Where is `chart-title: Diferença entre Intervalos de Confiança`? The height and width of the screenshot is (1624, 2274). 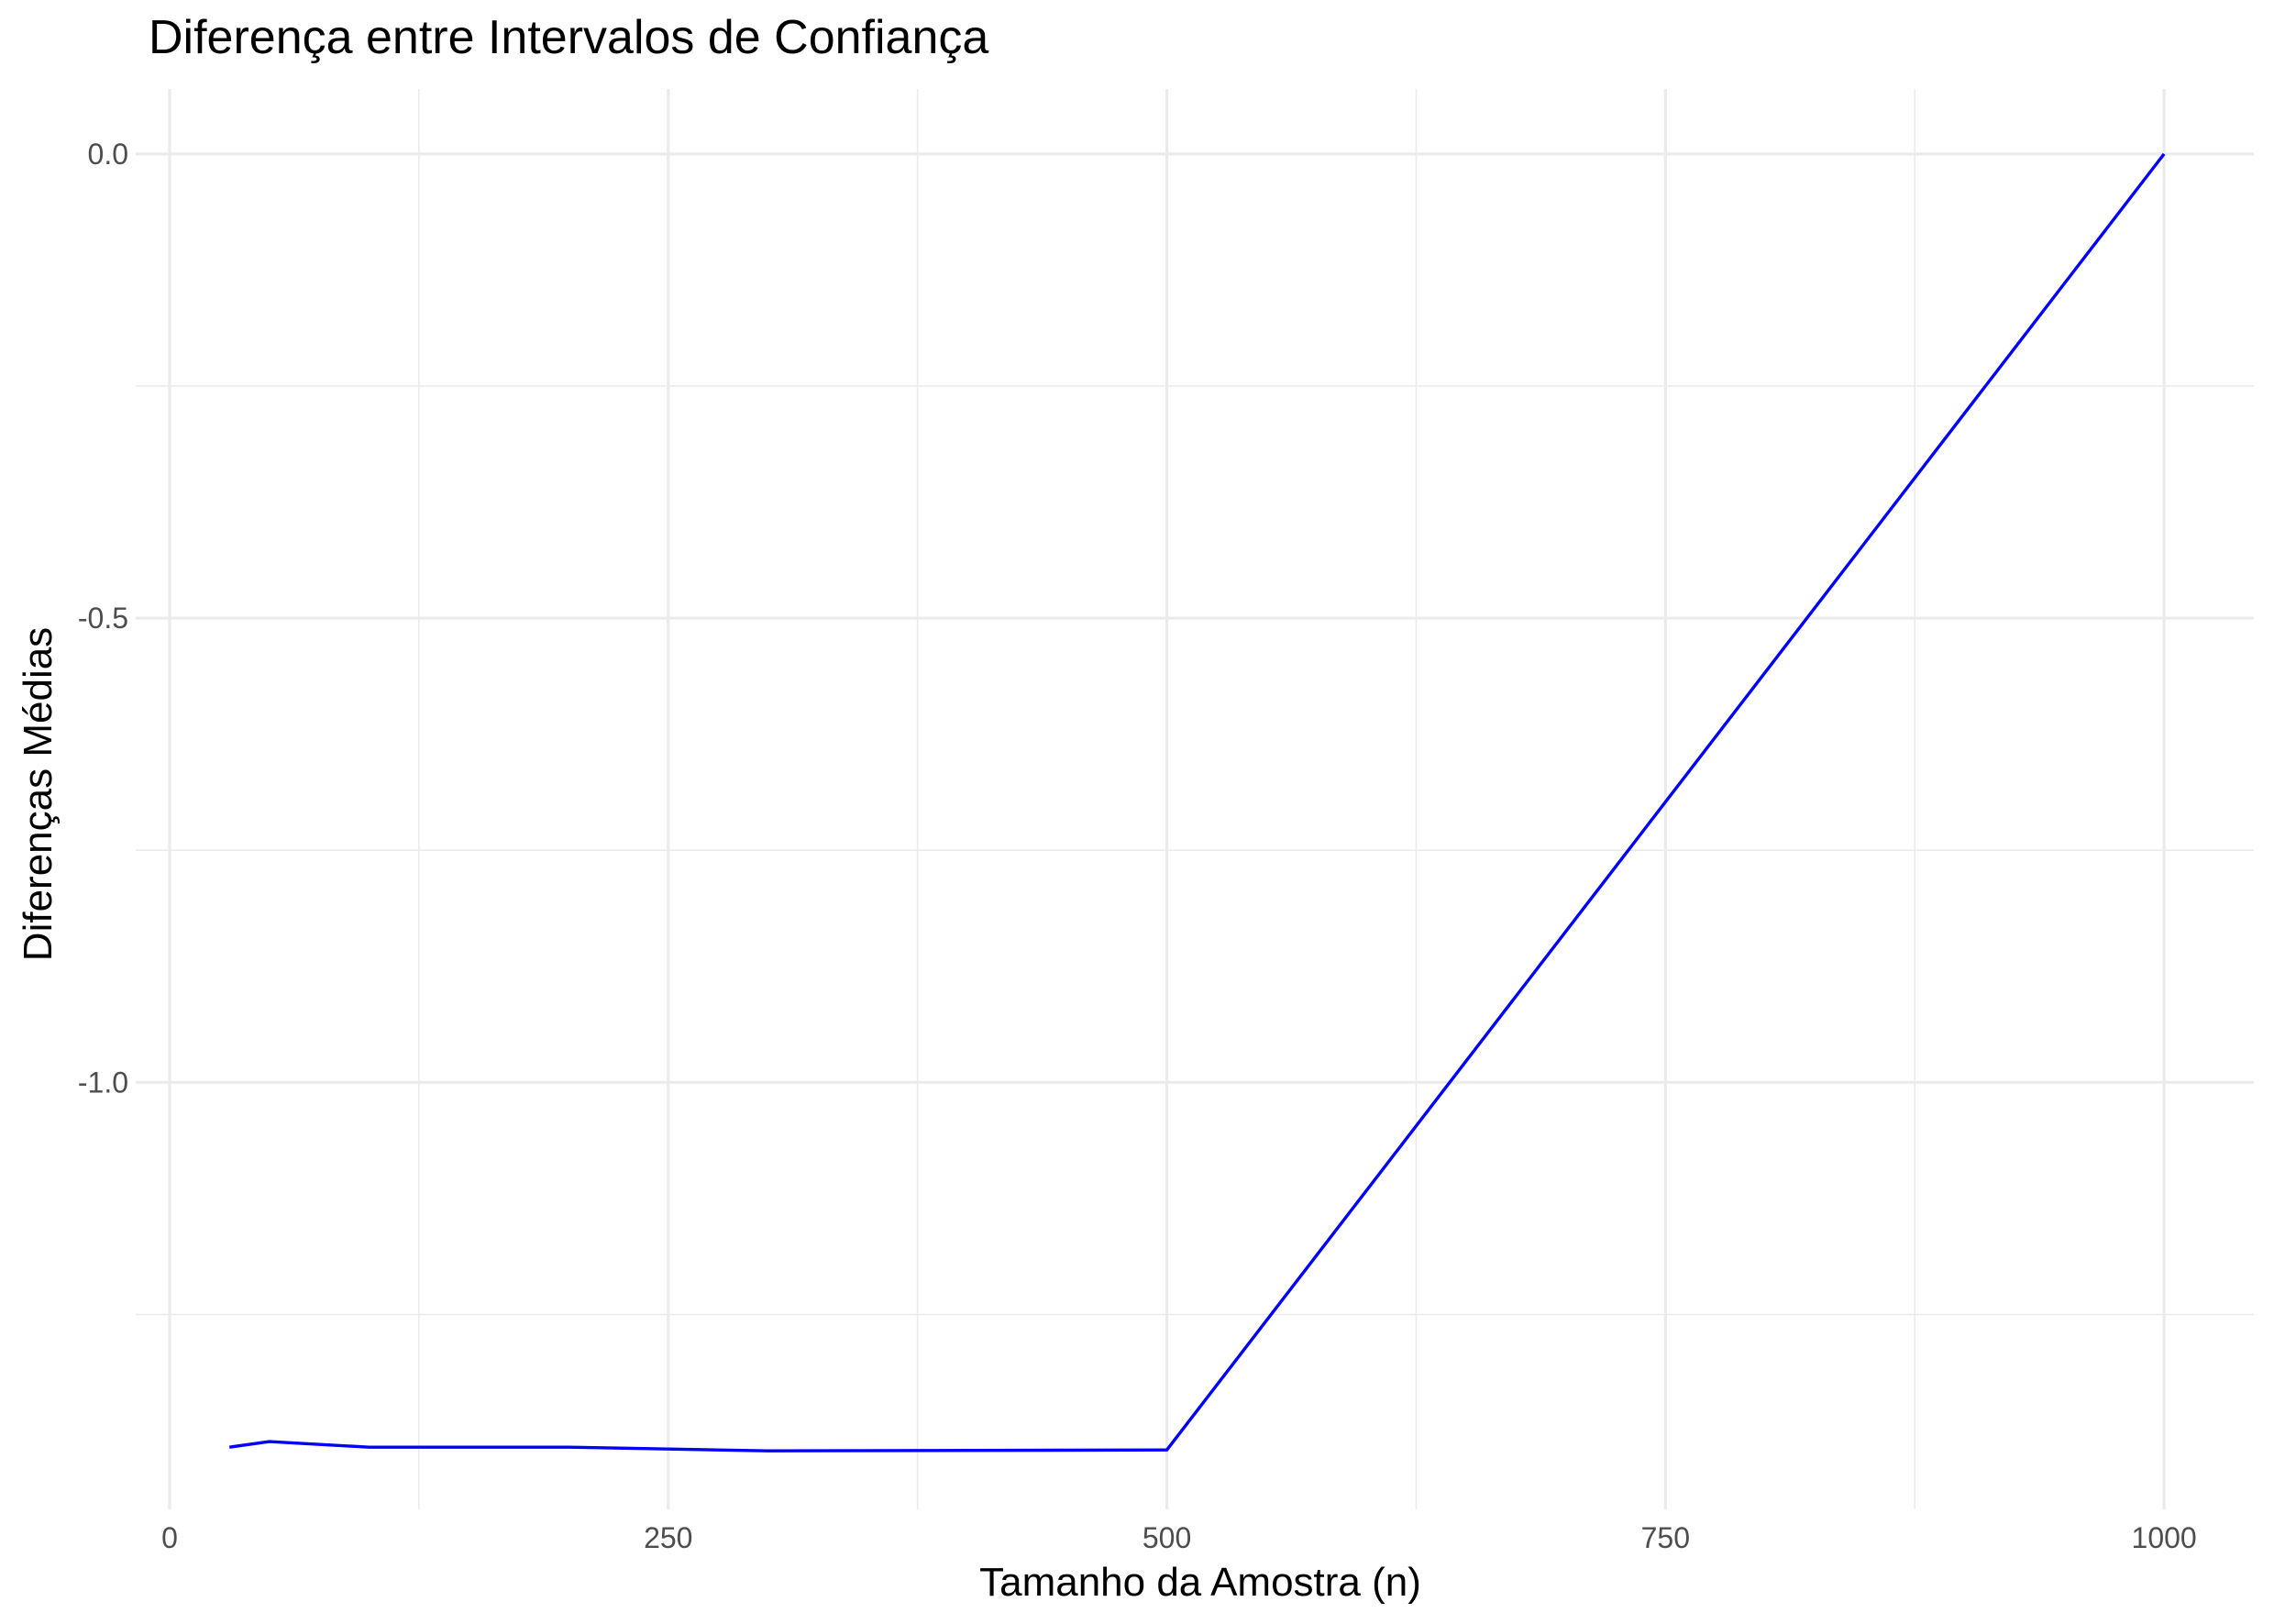 chart-title: Diferença entre Intervalos de Confiança is located at coordinates (568, 37).